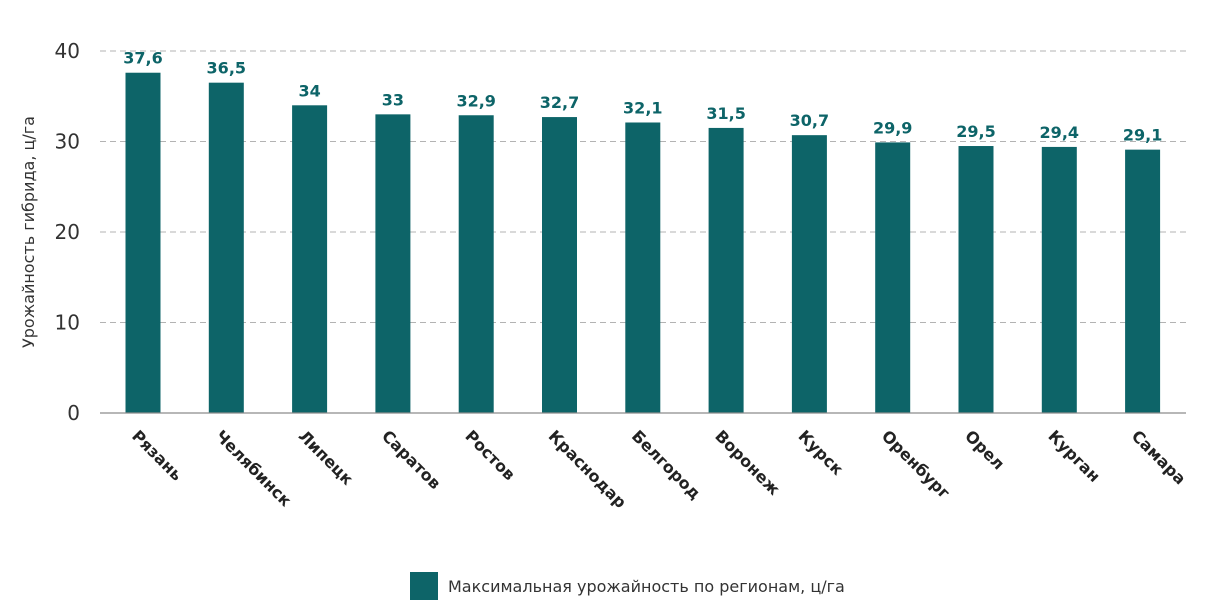 This screenshot has width=1224, height=616. Describe the element at coordinates (393, 99) in the screenshot. I see `data-label: 33` at that location.